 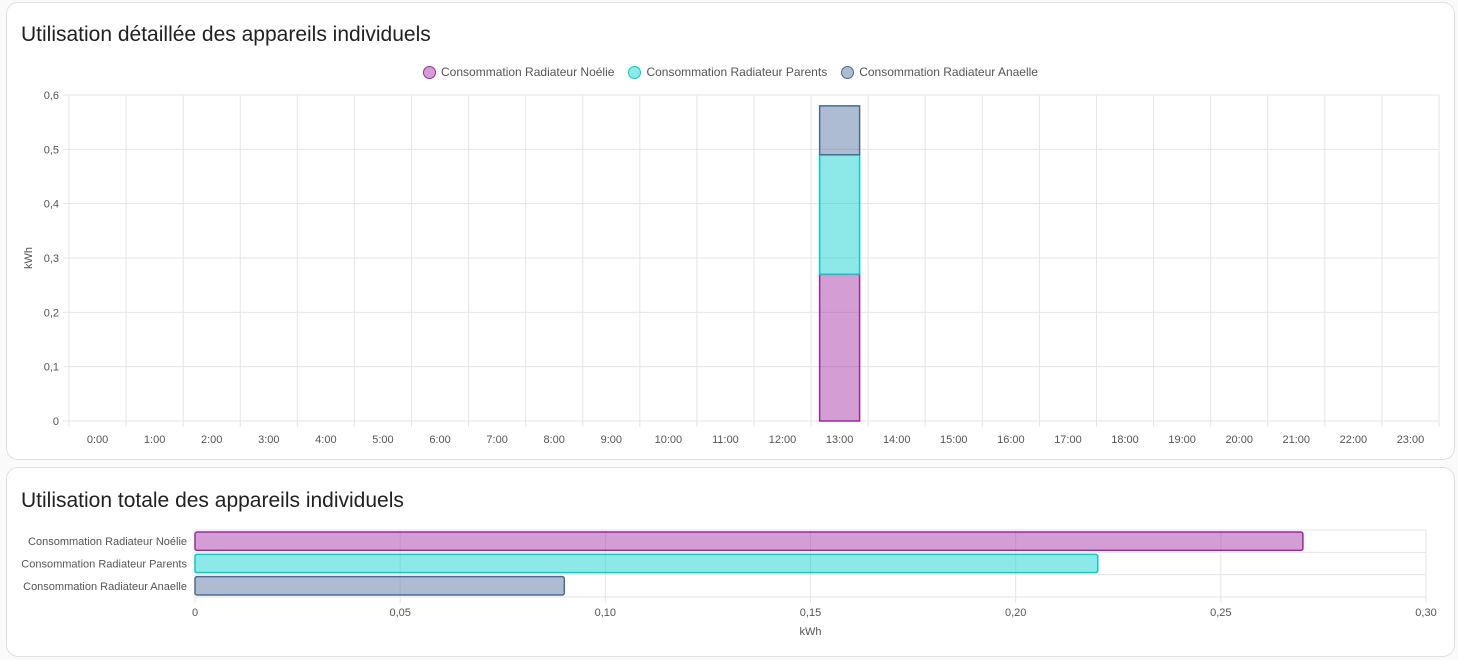 What do you see at coordinates (1239, 440) in the screenshot?
I see `x-tick-label: 20:00` at bounding box center [1239, 440].